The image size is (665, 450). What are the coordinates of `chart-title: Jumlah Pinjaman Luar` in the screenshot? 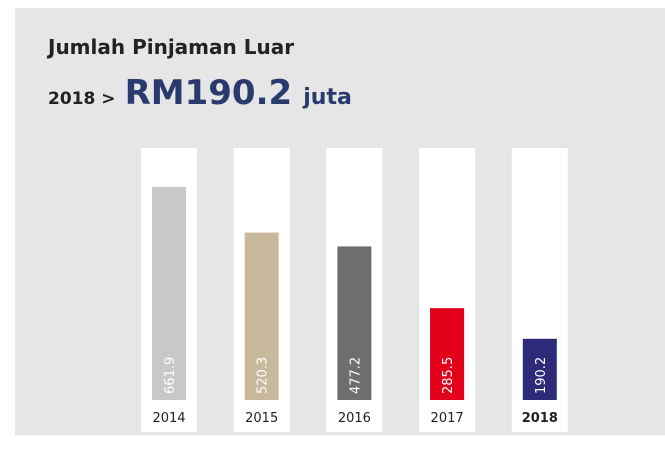 It's located at (170, 47).